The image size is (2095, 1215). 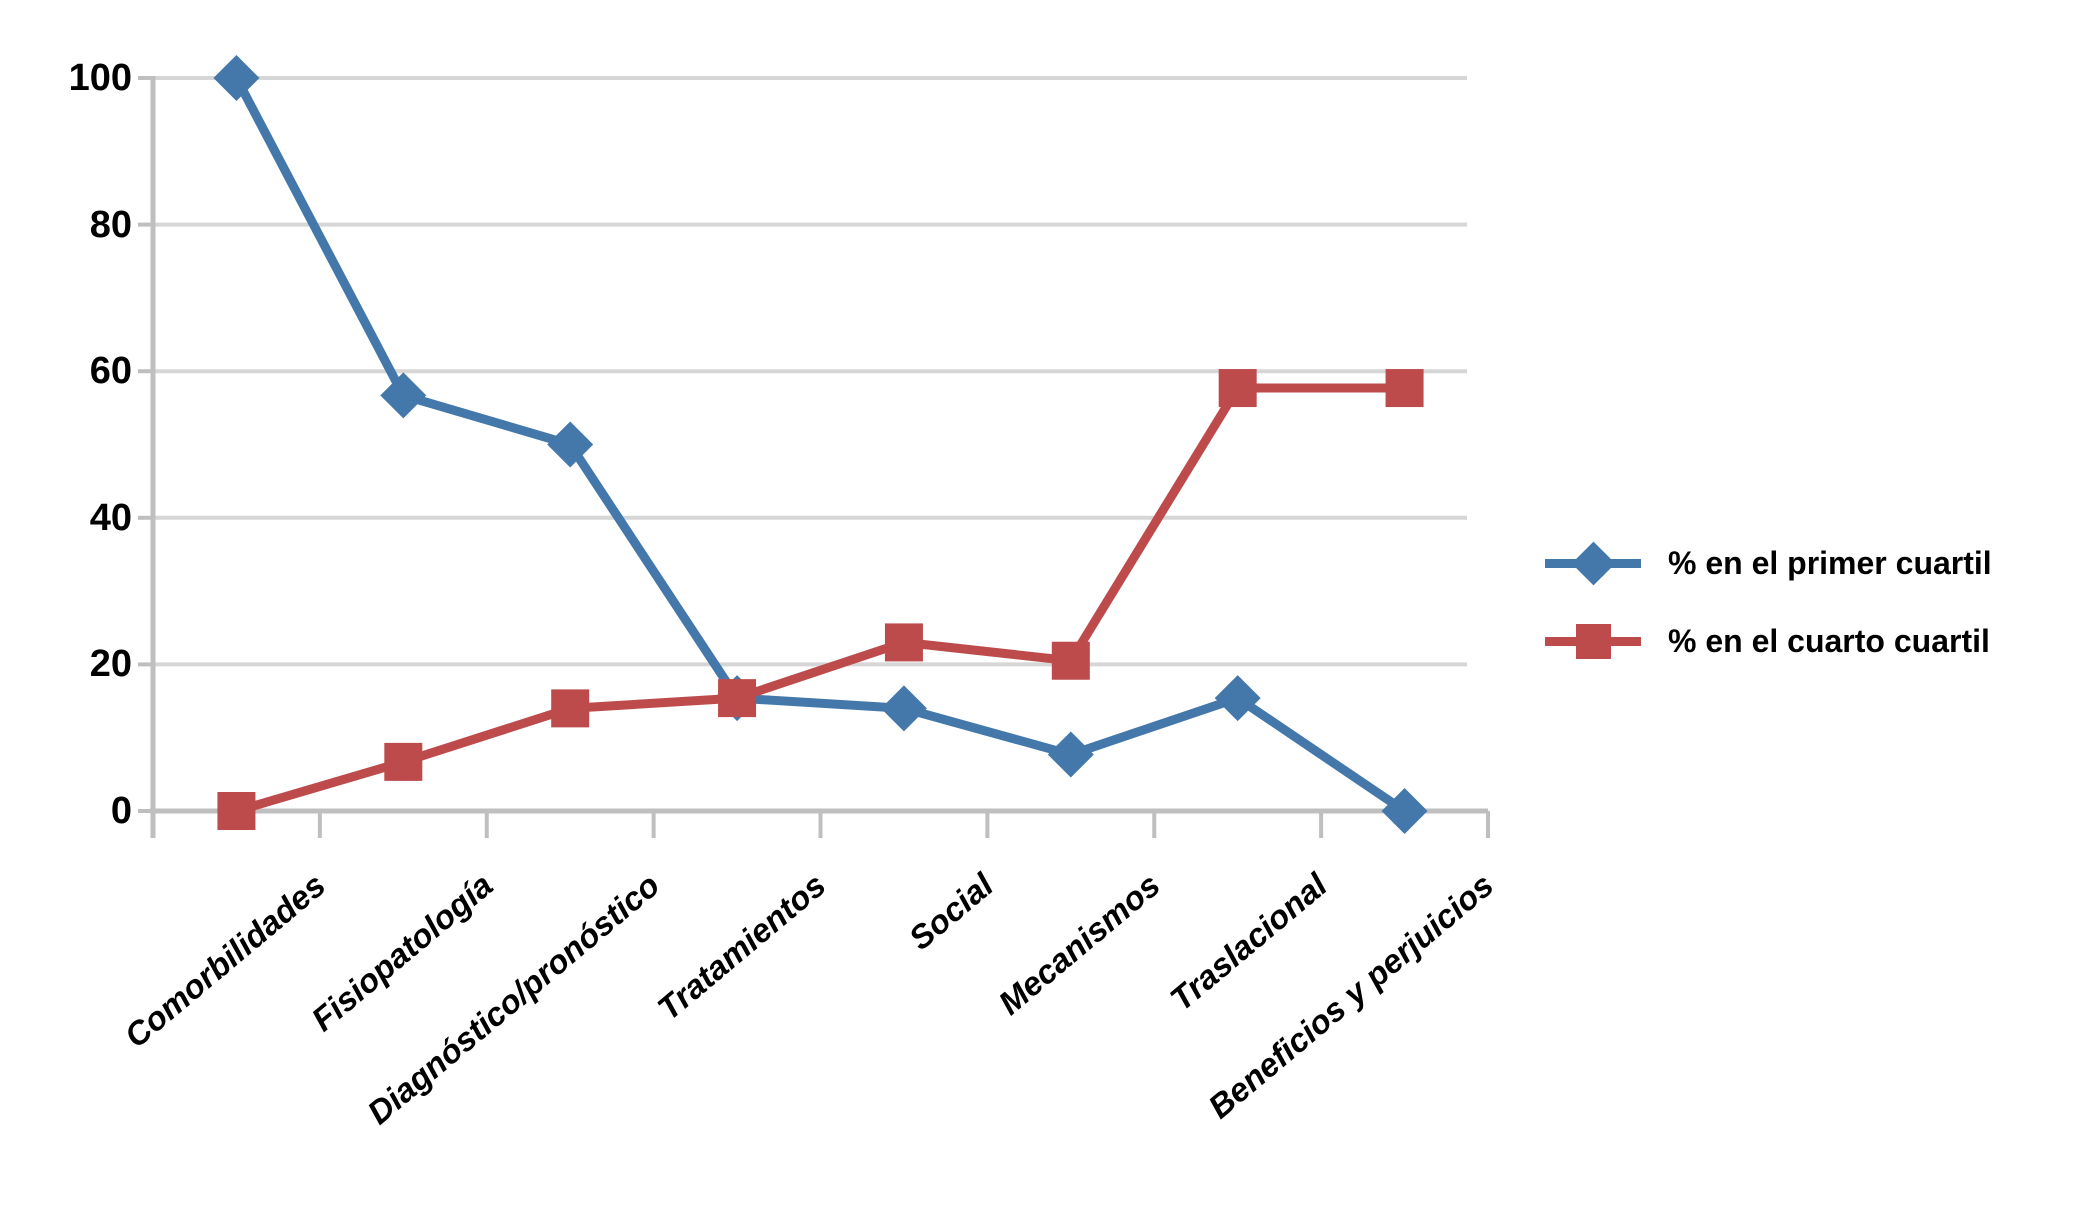 I want to click on y-axis-tick-label: 100, so click(x=100, y=78).